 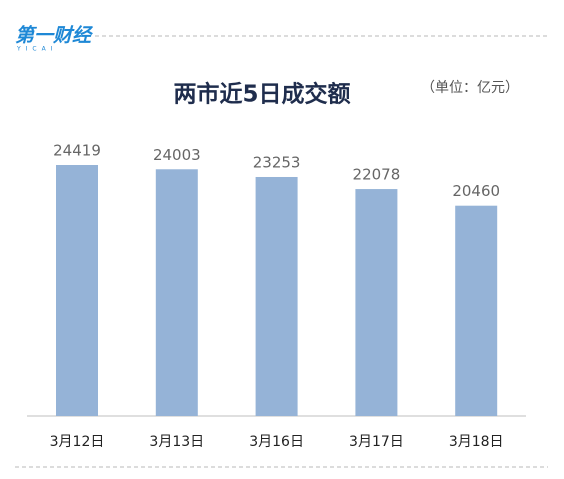 I want to click on x-tick-label: 3月13日, so click(x=176, y=442).